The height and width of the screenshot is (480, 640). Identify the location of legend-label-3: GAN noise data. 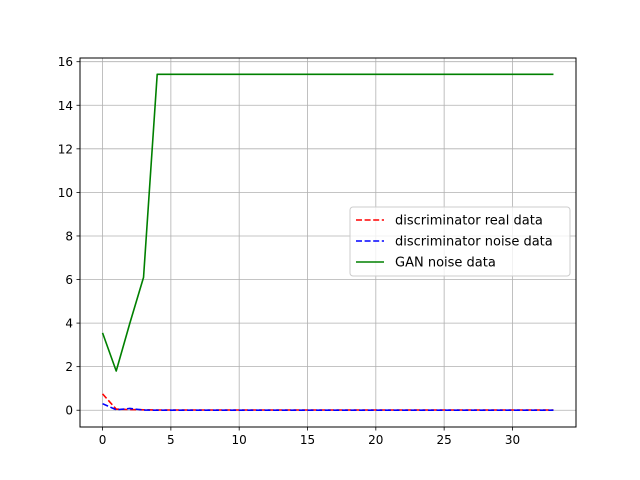
(445, 263).